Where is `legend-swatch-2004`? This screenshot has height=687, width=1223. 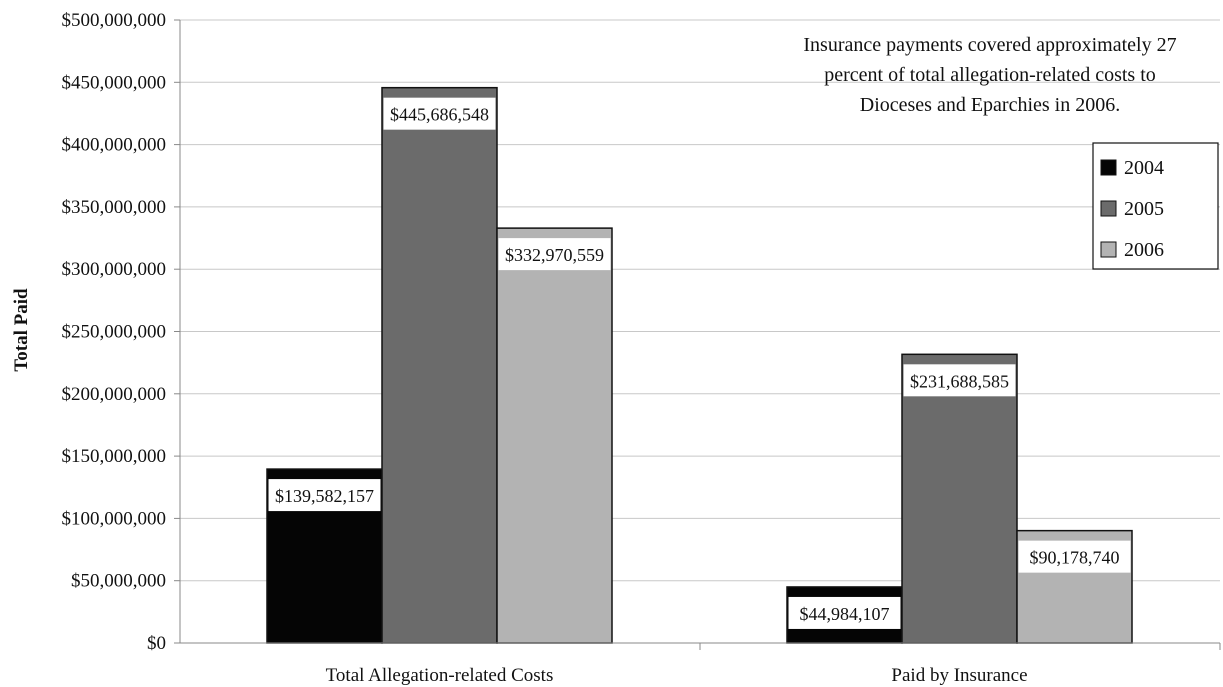 legend-swatch-2004 is located at coordinates (1108, 167).